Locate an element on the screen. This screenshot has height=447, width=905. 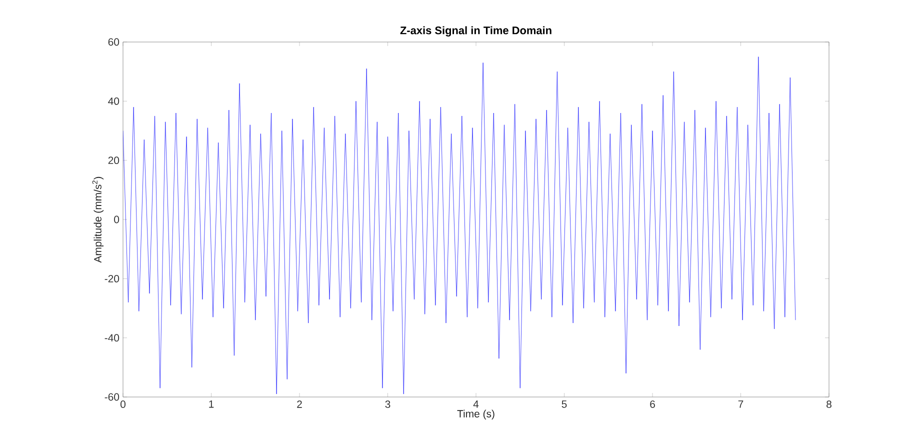
y-tick-label: 40 is located at coordinates (114, 101).